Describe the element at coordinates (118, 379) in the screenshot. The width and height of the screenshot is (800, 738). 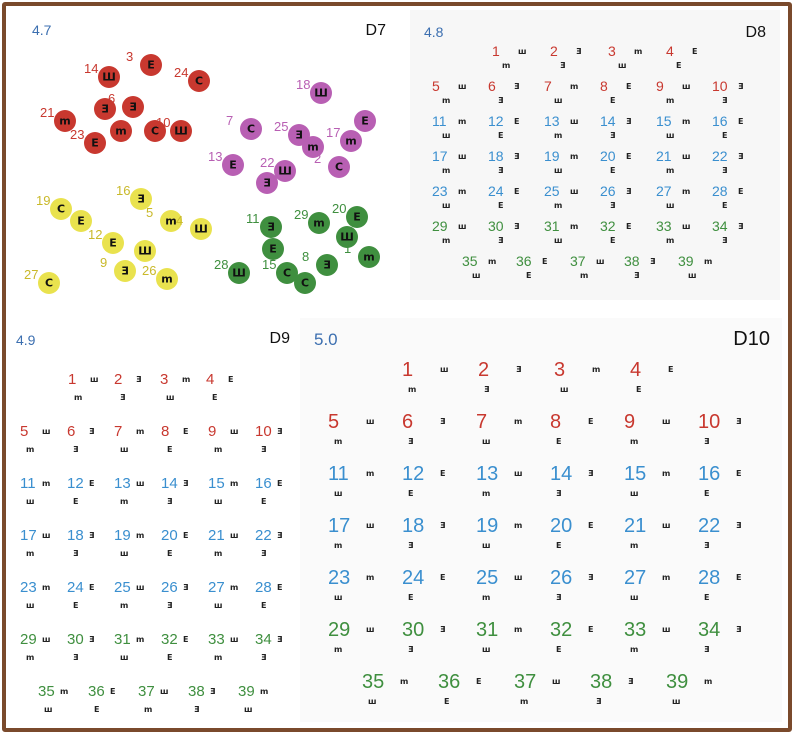
I see `grid-number: 2` at that location.